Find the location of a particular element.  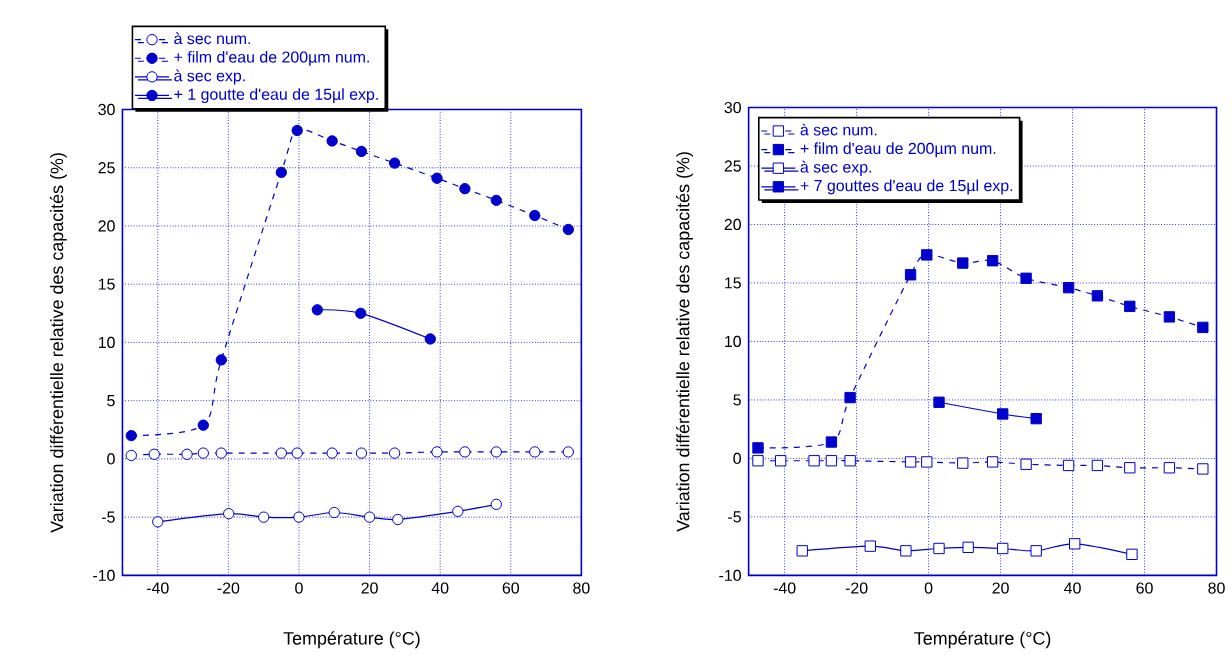

legend-label: + film d'eau de 200µm num. is located at coordinates (898, 150).